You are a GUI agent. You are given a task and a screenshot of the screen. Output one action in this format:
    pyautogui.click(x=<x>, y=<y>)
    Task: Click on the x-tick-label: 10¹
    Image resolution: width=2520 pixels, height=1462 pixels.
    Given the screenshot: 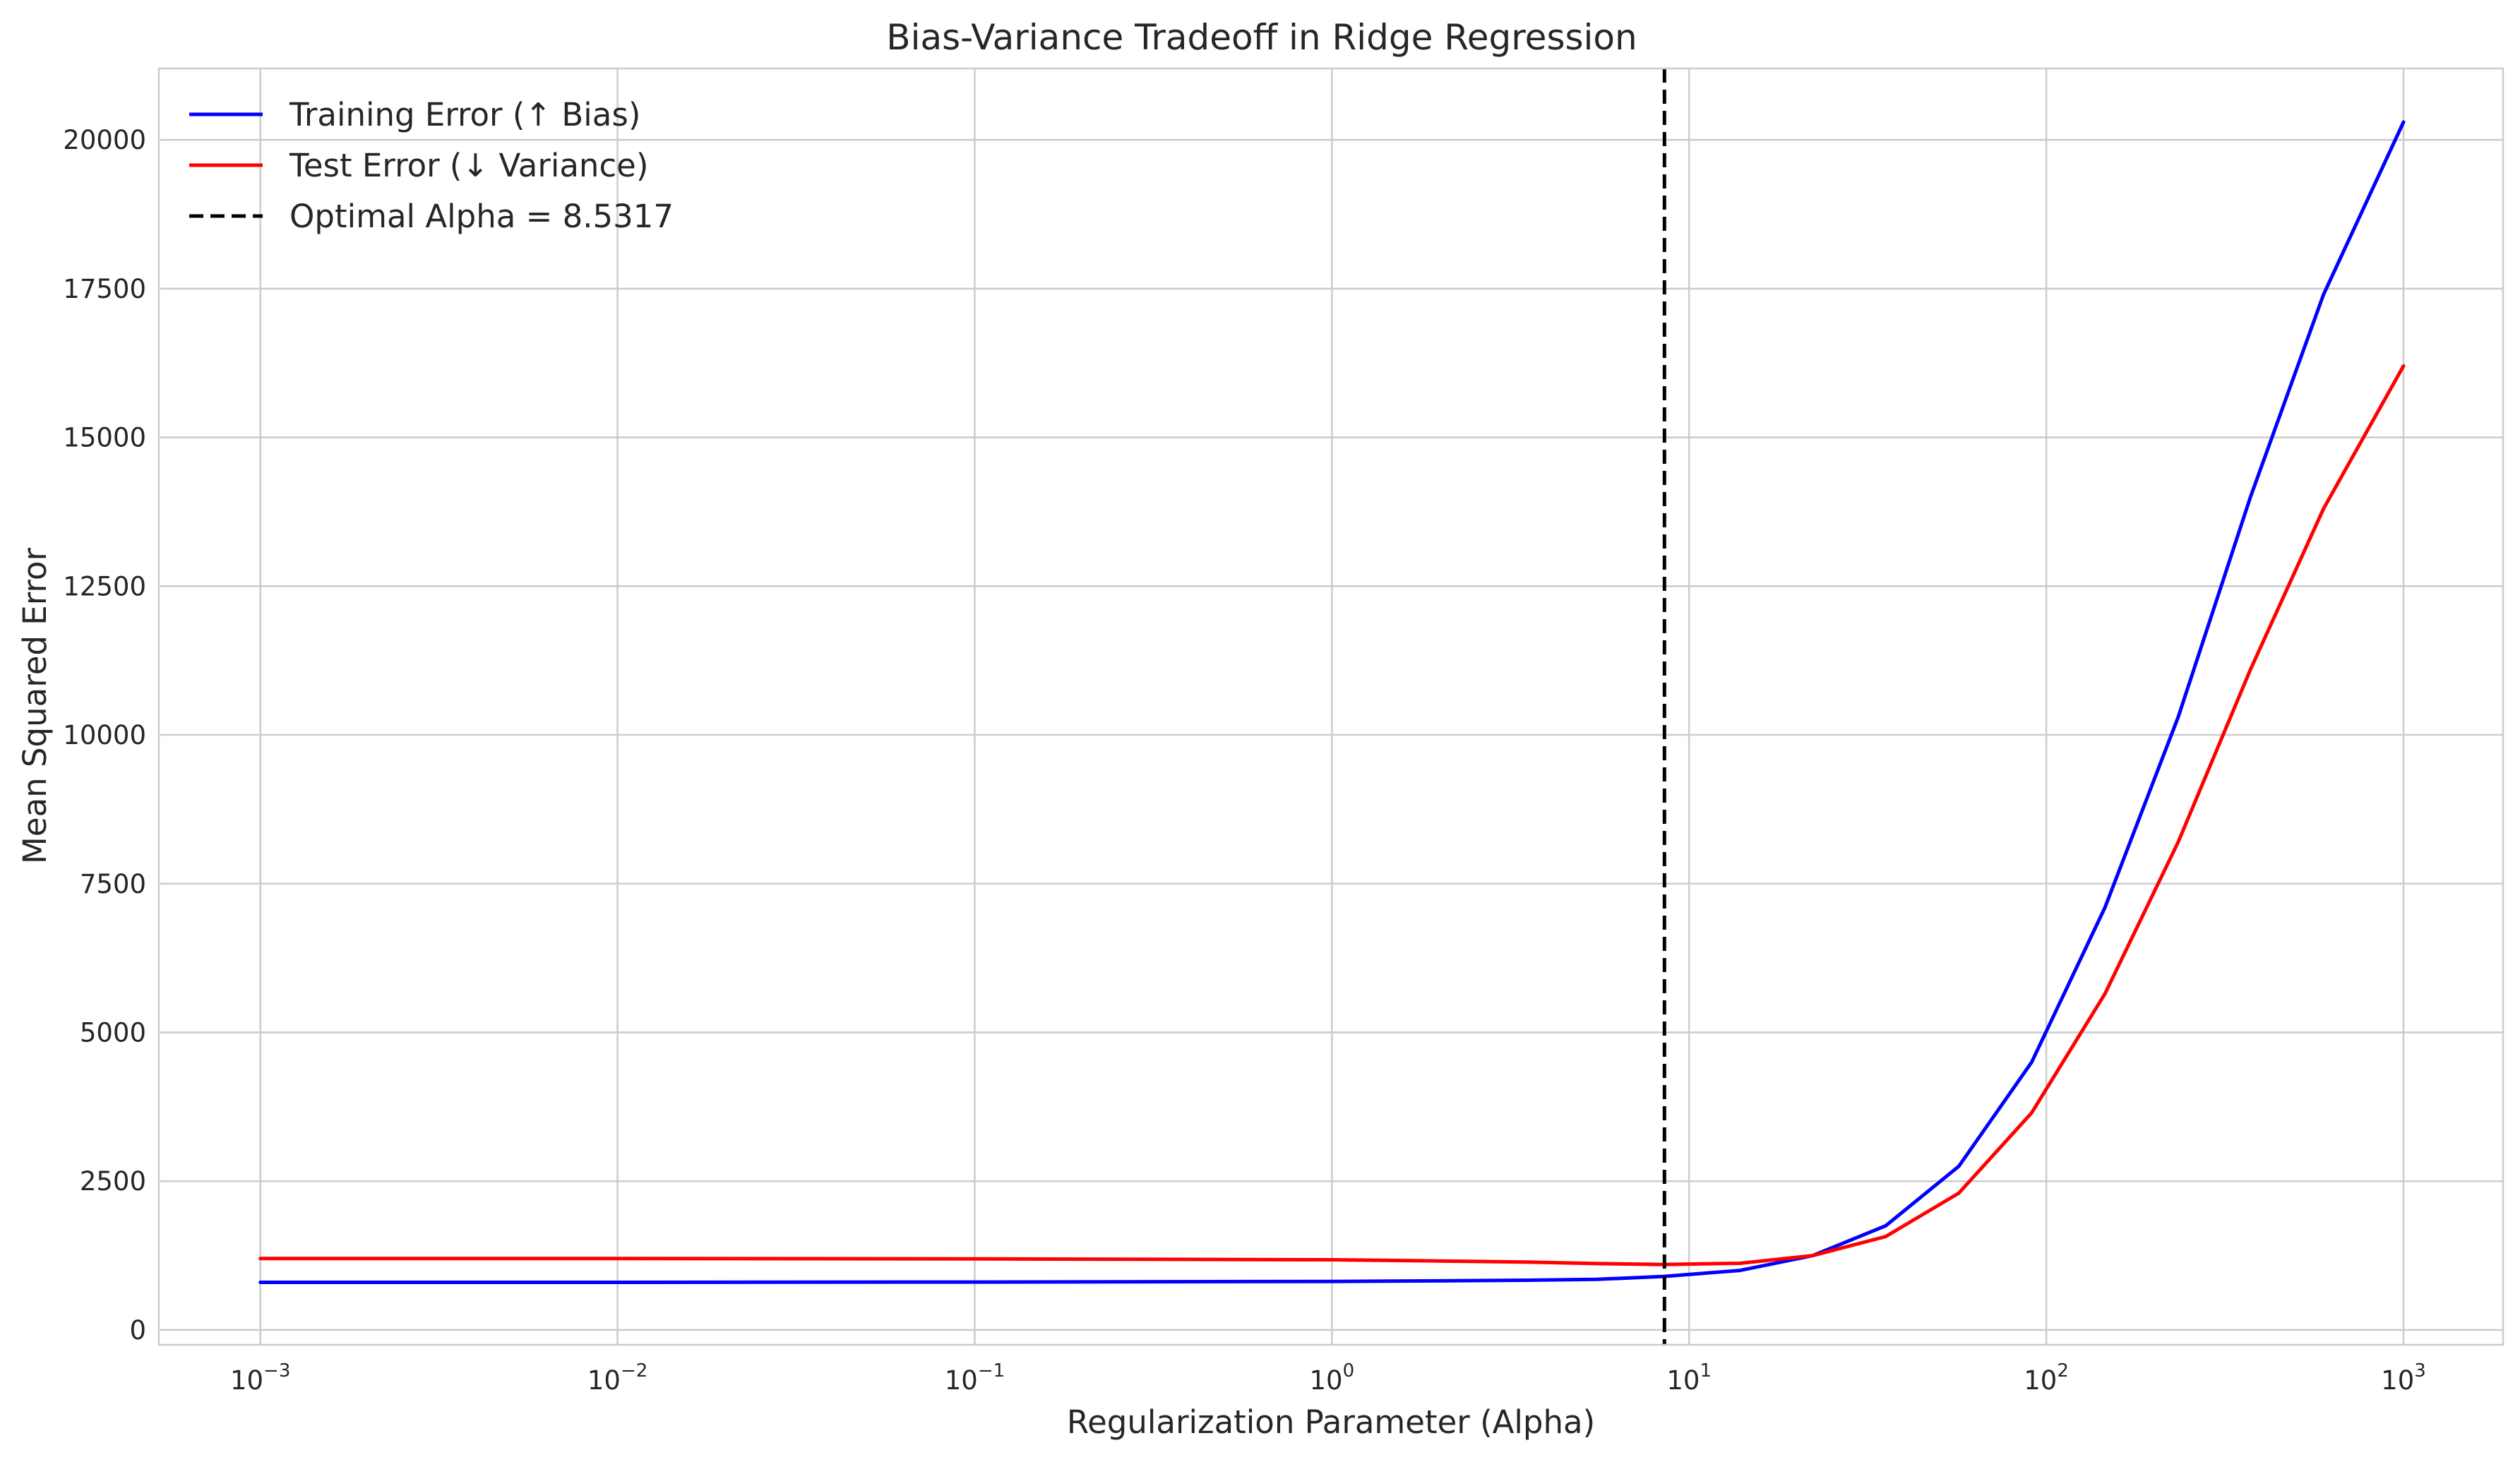 What is the action you would take?
    pyautogui.click(x=1689, y=1378)
    